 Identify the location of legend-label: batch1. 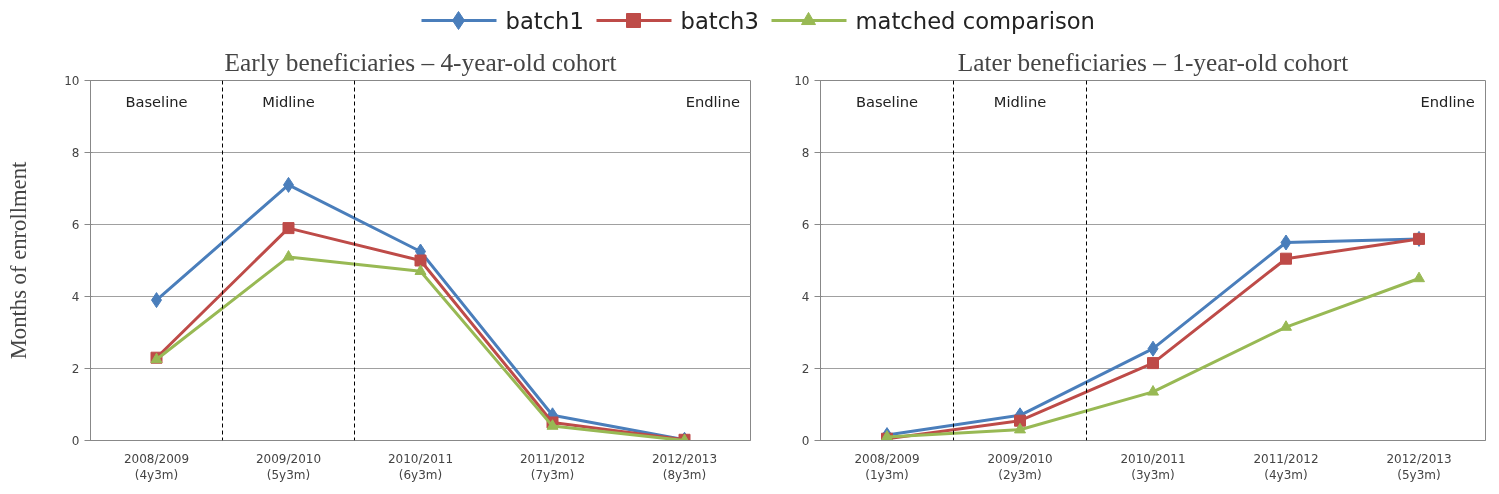
(544, 20).